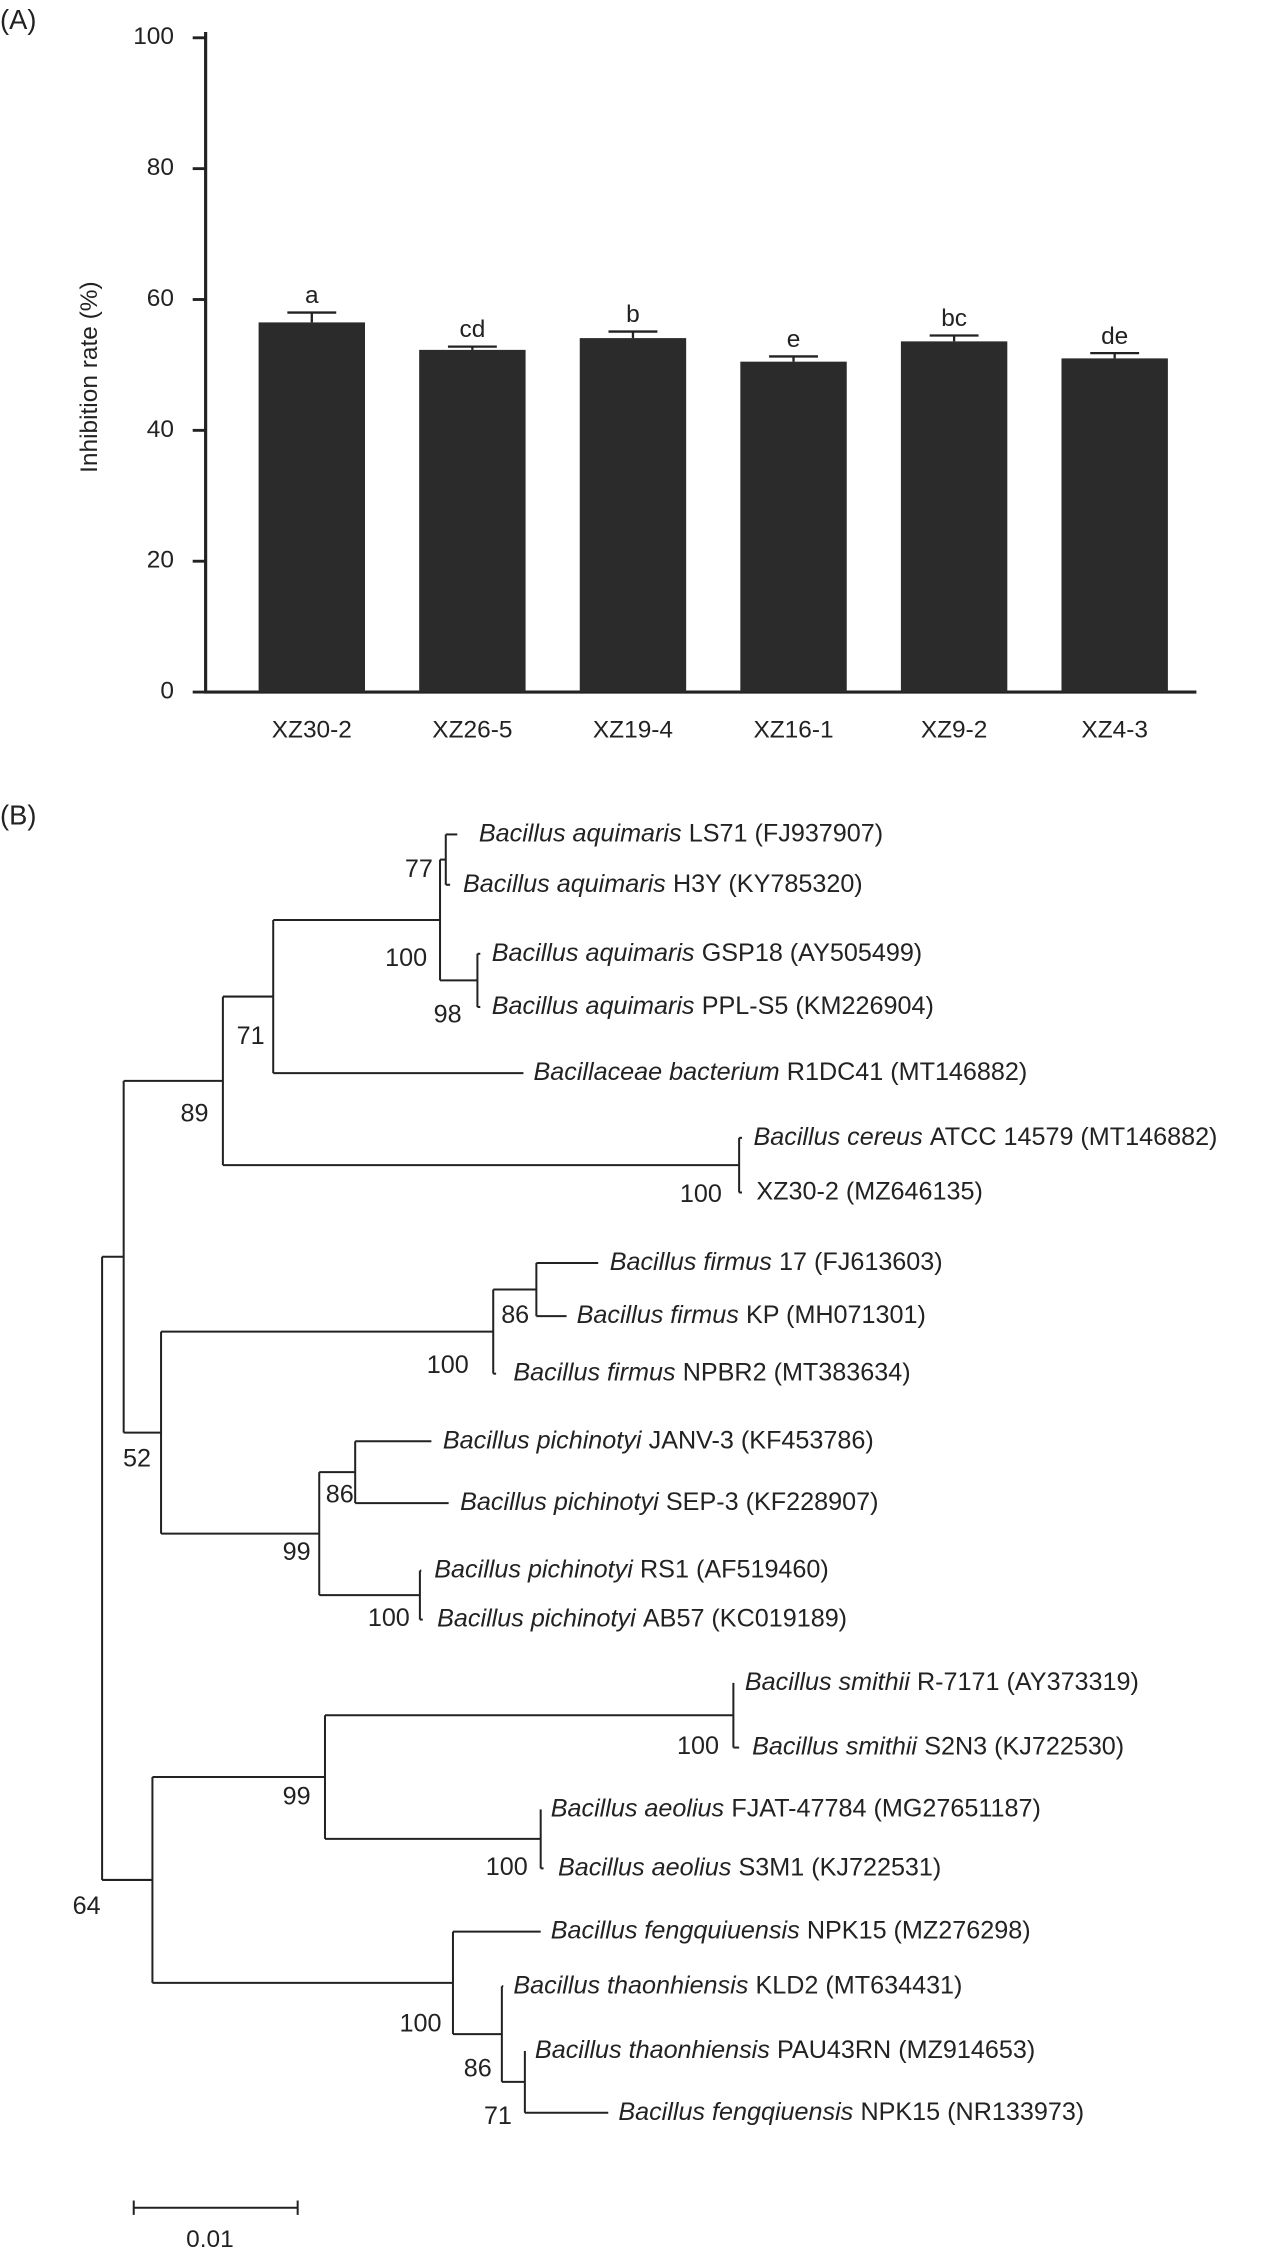 The height and width of the screenshot is (2257, 1287). Describe the element at coordinates (954, 318) in the screenshot. I see `significance-label: bc` at that location.